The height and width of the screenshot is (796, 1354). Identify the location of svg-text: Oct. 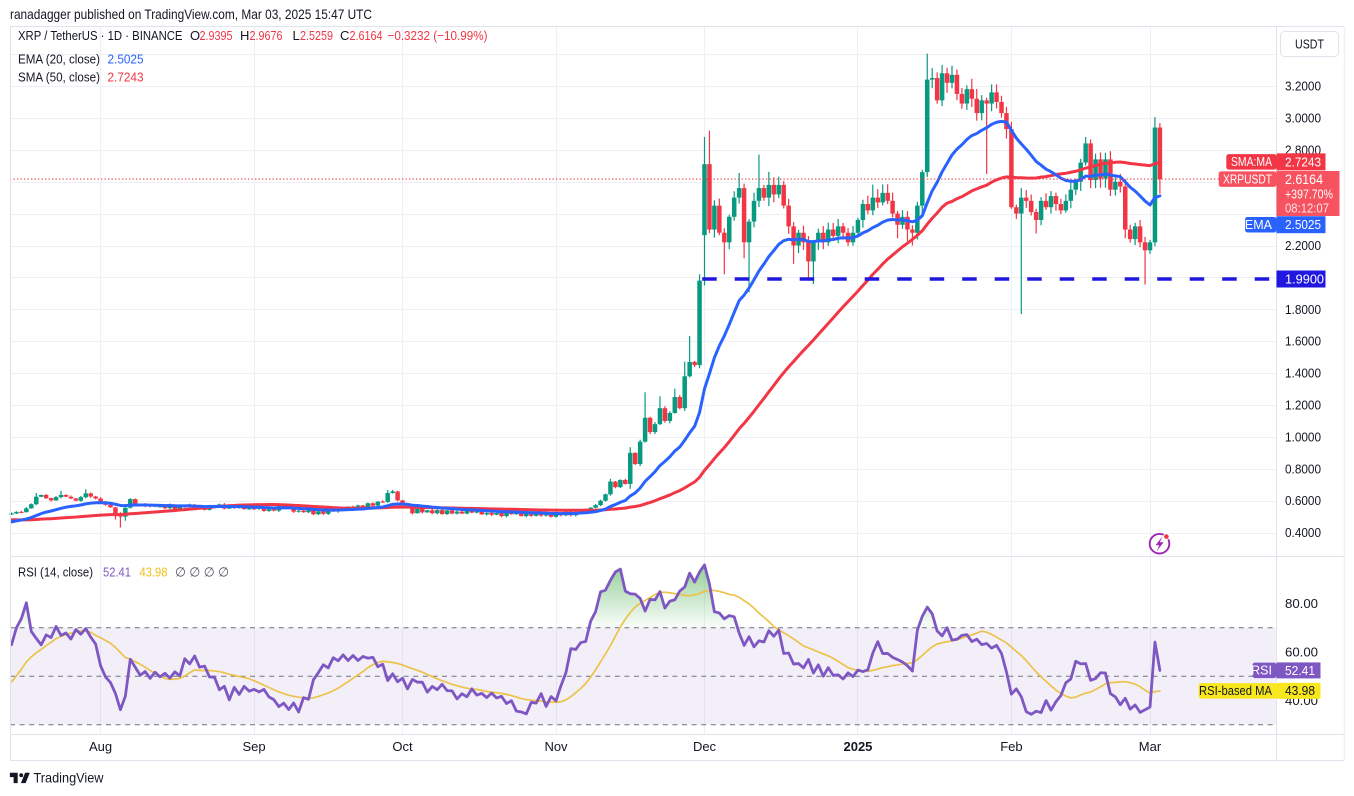
(402, 746).